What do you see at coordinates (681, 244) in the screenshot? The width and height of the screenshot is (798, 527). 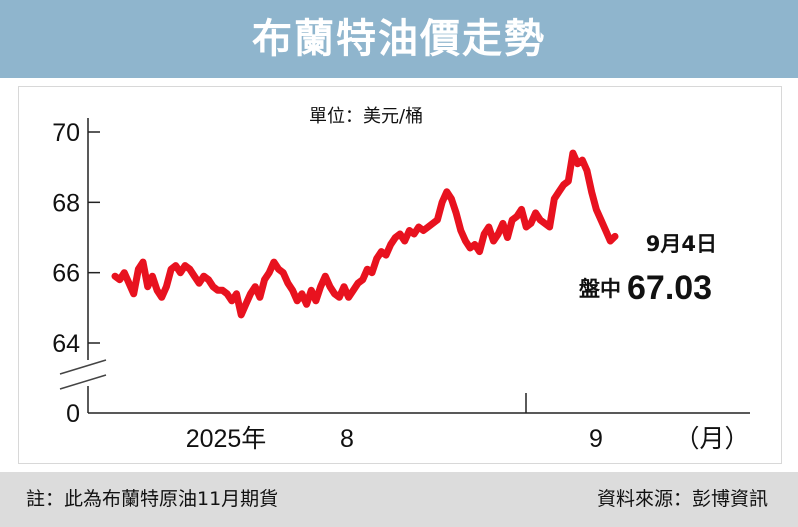 I see `annotation-date: 9月4日` at bounding box center [681, 244].